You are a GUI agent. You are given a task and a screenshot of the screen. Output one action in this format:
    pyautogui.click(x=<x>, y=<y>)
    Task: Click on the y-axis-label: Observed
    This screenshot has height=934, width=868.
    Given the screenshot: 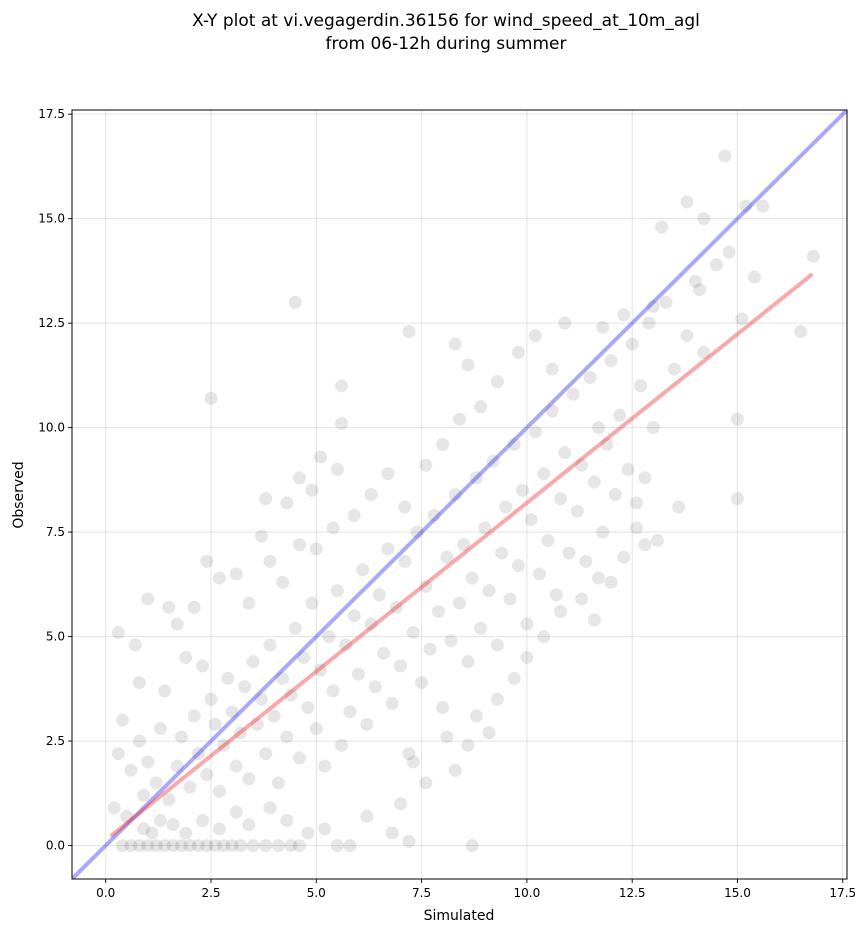 What is the action you would take?
    pyautogui.click(x=19, y=494)
    